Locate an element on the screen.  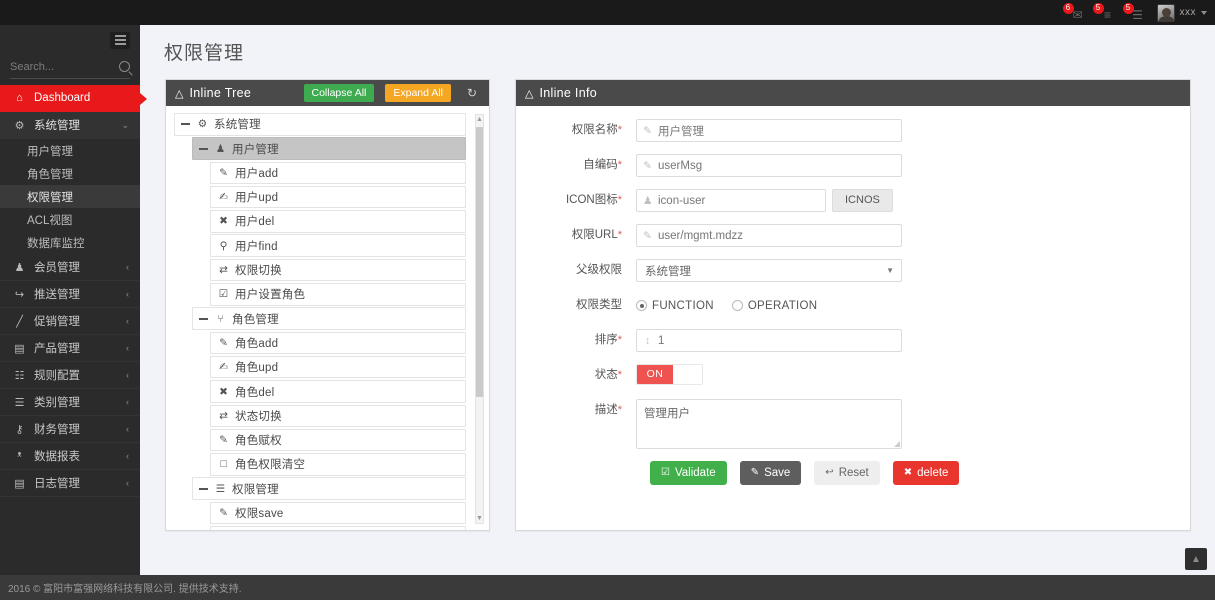
tree-scrollbar: ▲ ▼ is located at coordinates (479, 319).